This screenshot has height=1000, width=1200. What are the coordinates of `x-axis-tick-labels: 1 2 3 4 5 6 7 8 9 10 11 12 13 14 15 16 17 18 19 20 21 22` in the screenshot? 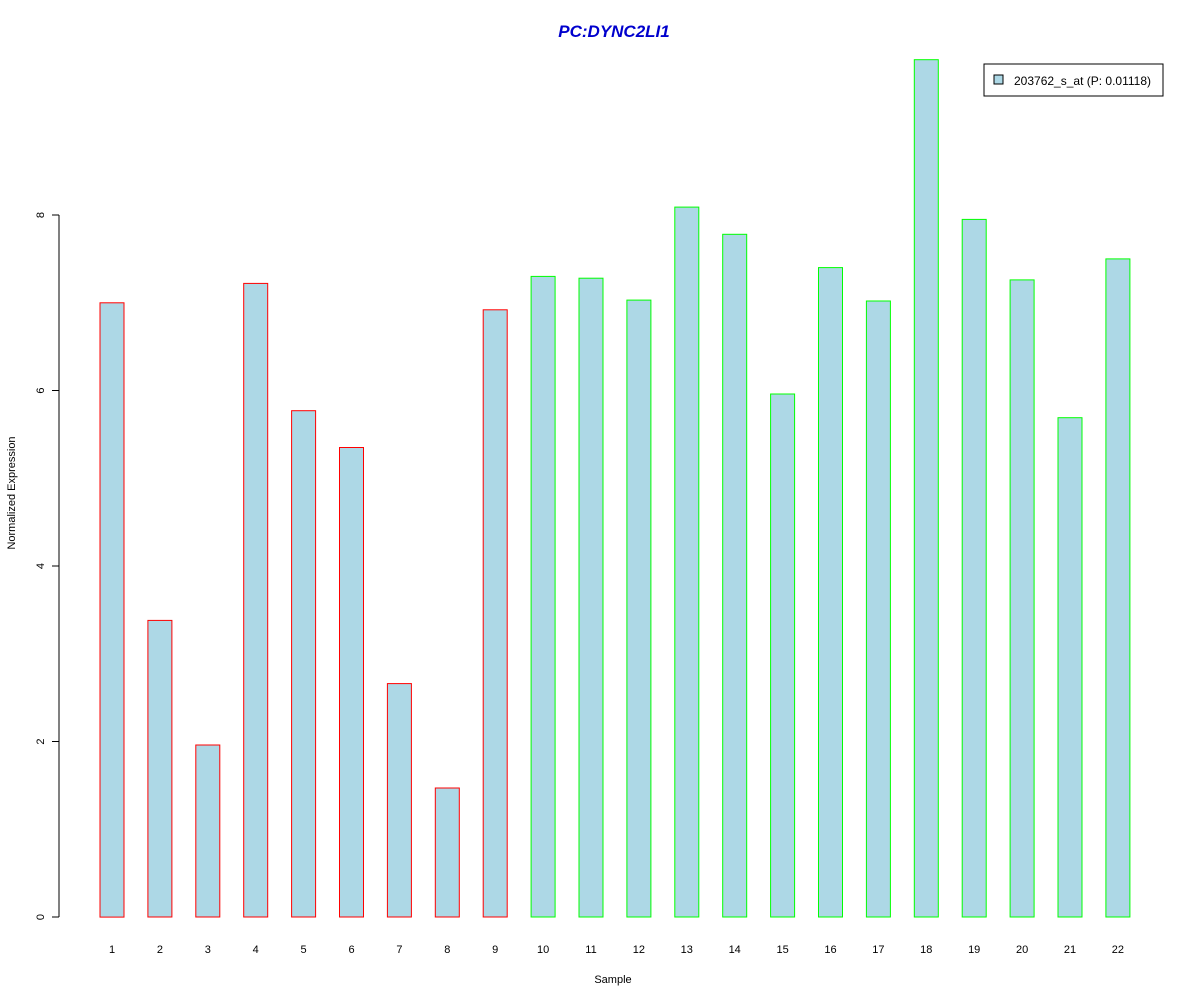 It's located at (616, 950).